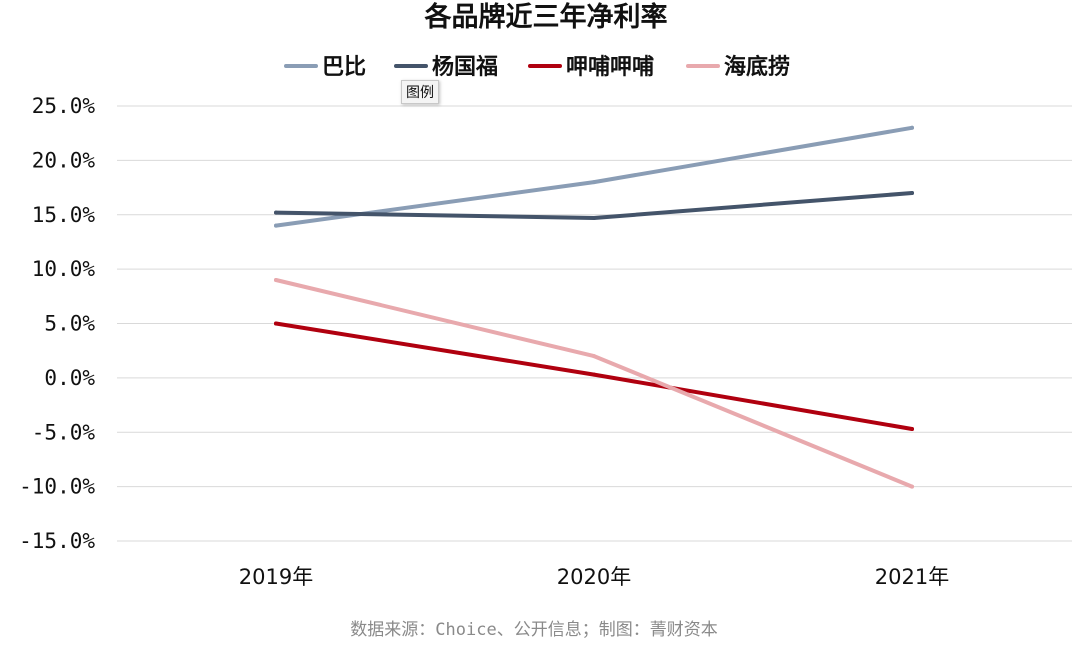 The image size is (1080, 646). What do you see at coordinates (912, 577) in the screenshot?
I see `x-tick-label: 2021年` at bounding box center [912, 577].